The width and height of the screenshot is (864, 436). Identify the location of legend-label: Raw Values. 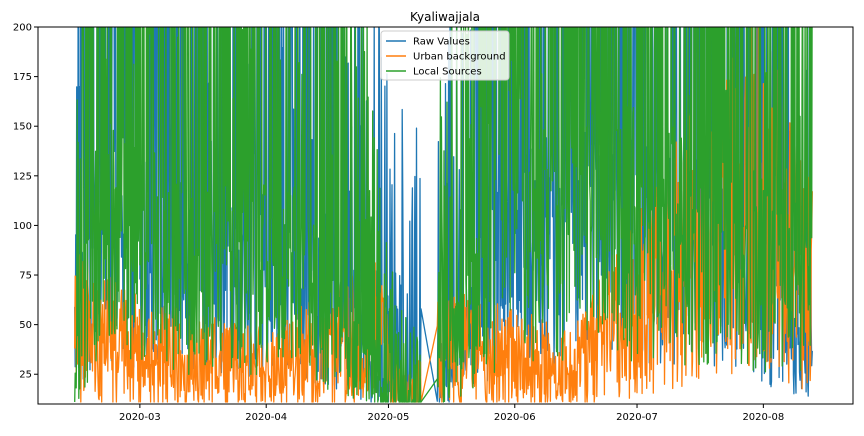
(441, 42).